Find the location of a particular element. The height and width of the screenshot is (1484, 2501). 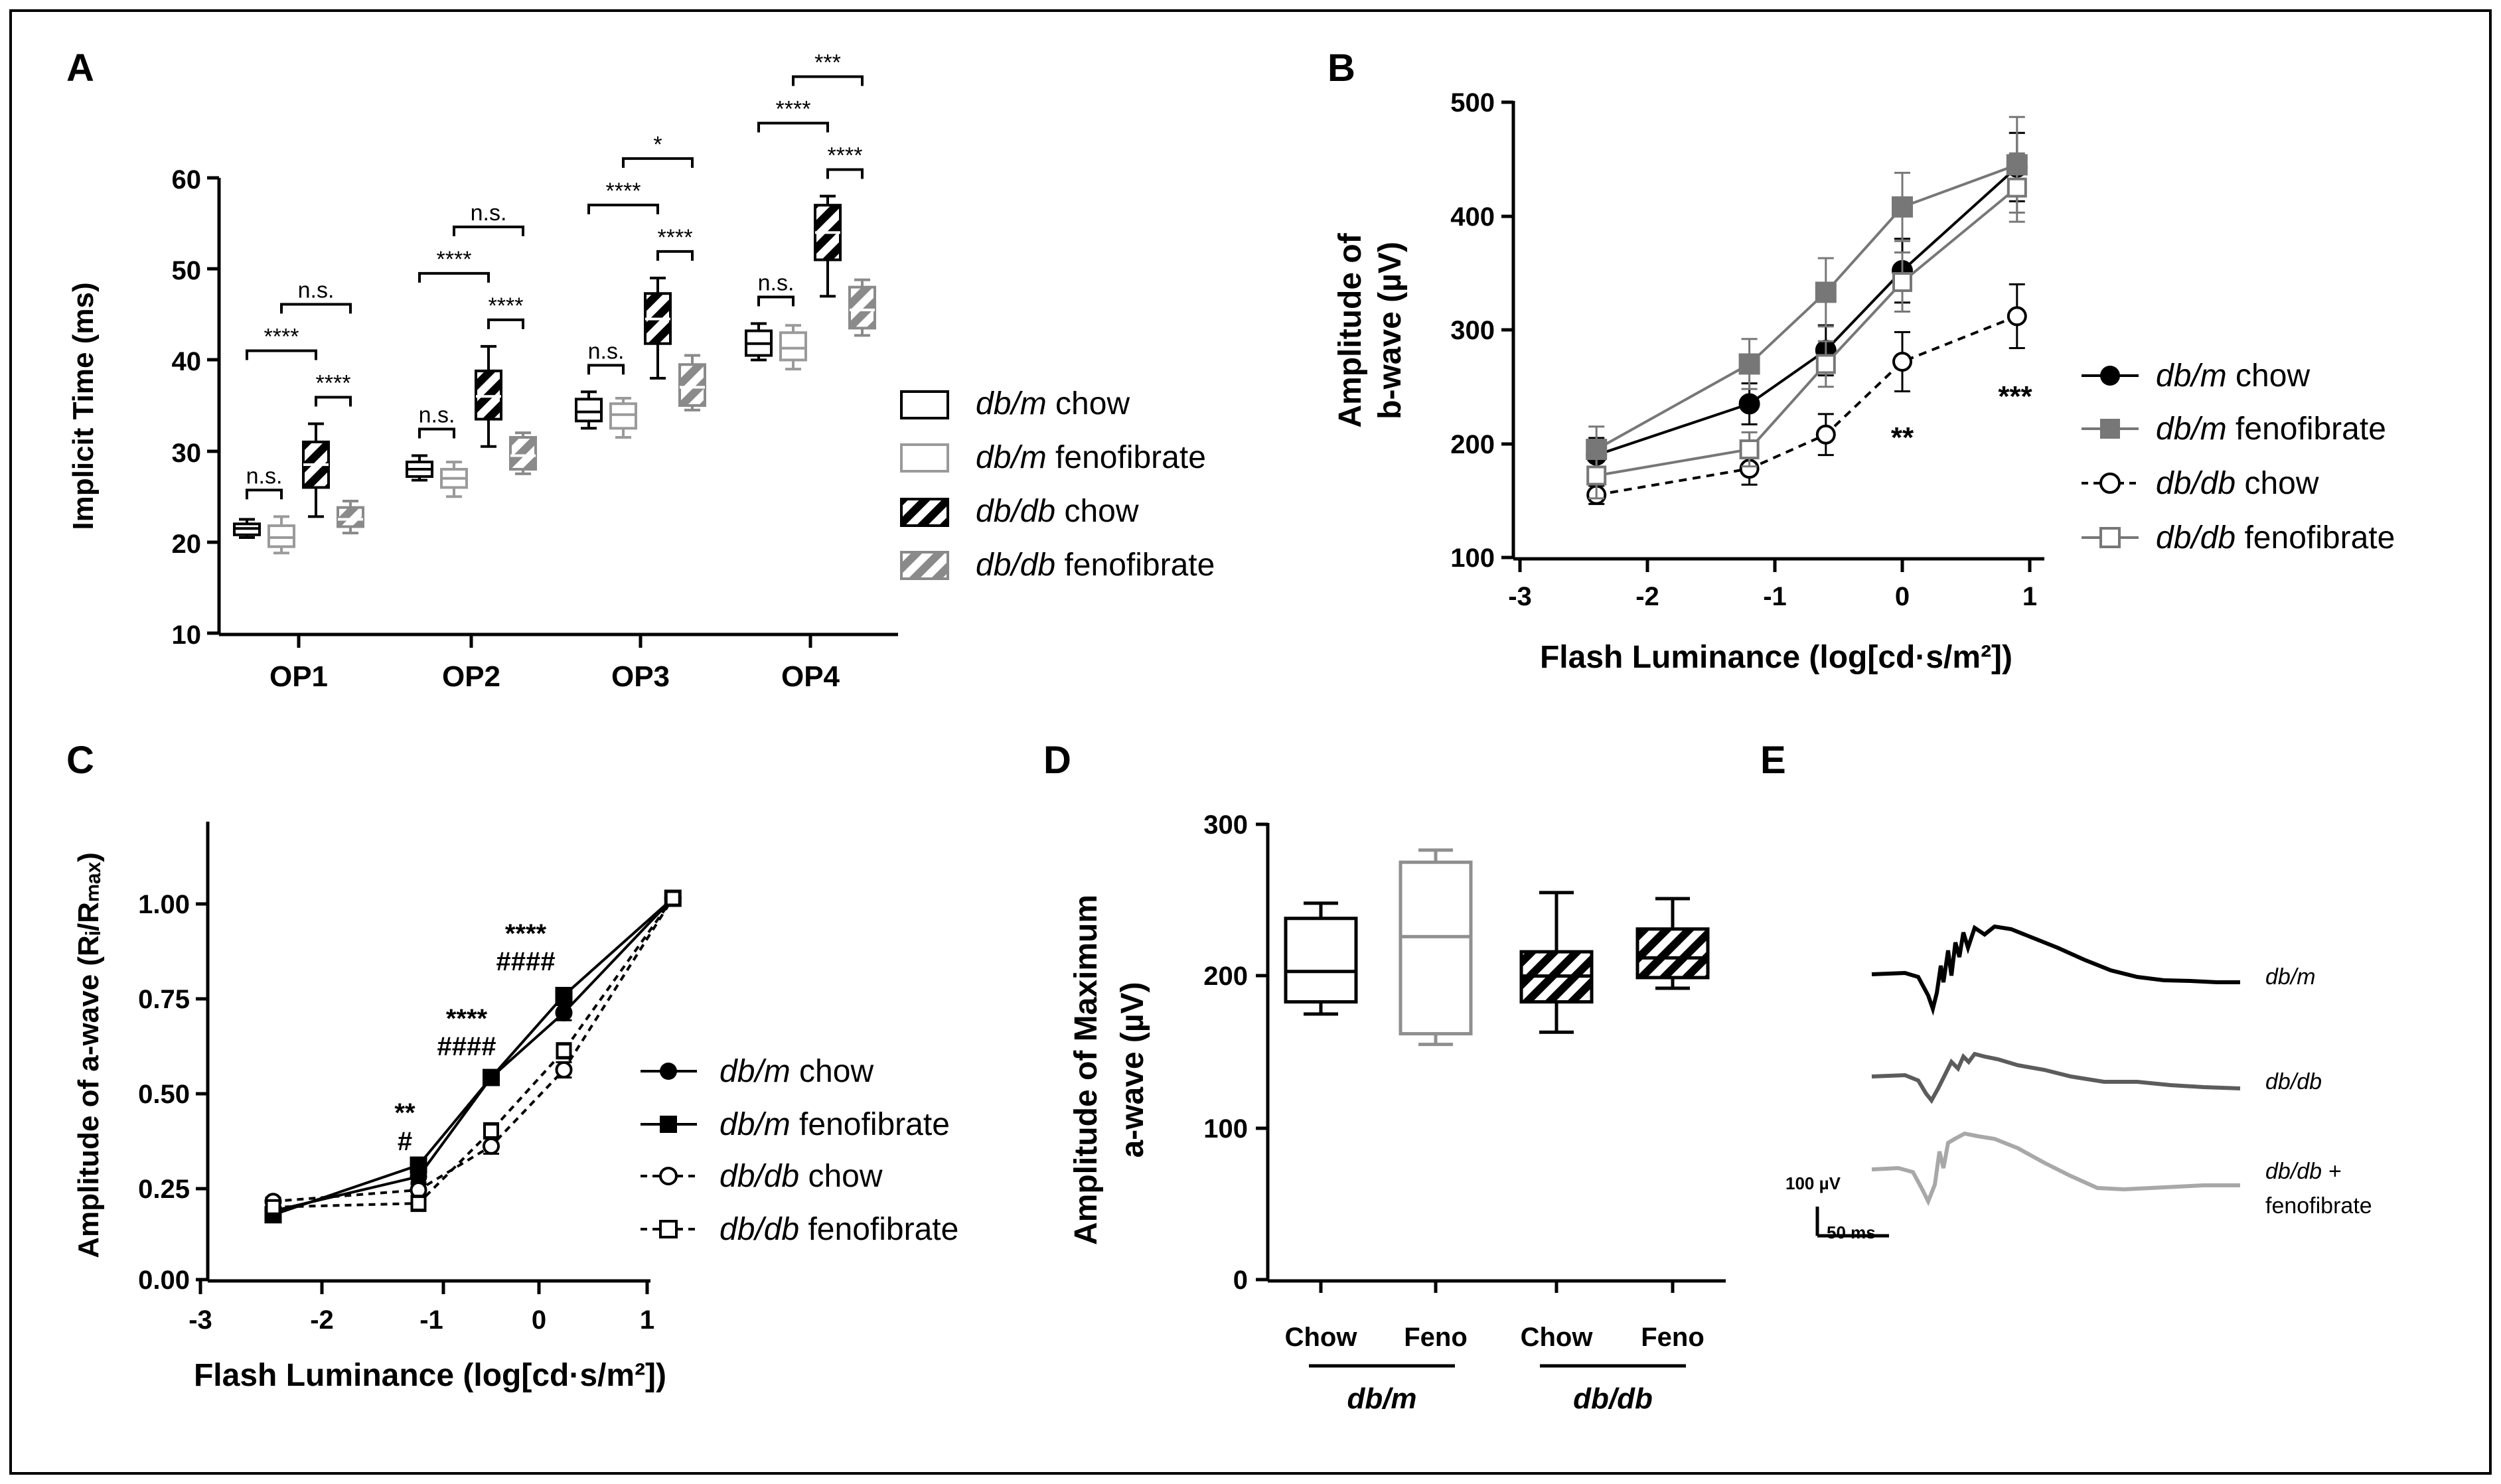

d-ytick-300: 300 is located at coordinates (1226, 825).